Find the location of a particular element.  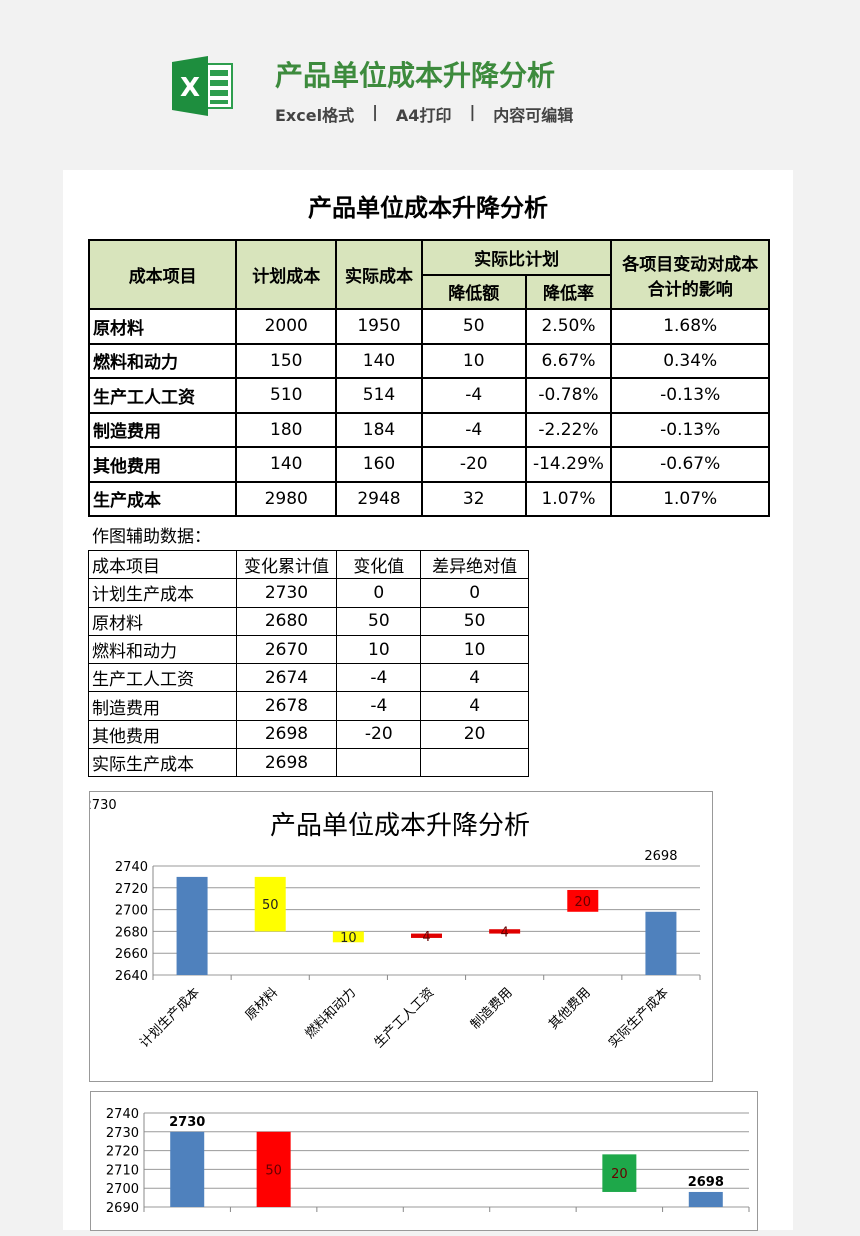

aux-row: 计划生产成本 2730 0 0 is located at coordinates (308, 593).